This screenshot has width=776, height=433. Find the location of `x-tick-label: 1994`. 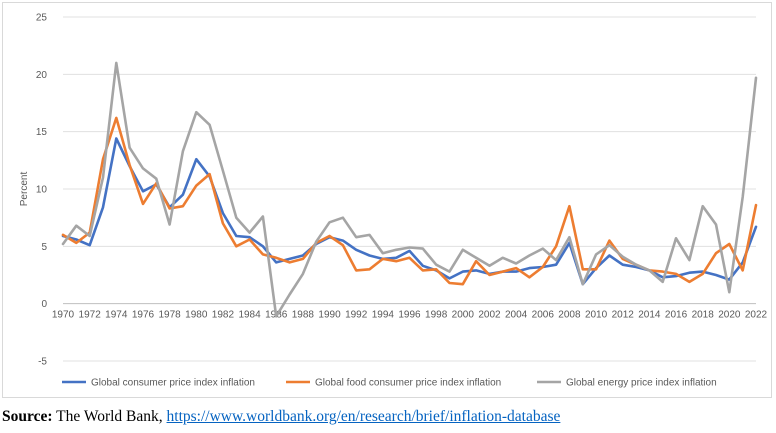

x-tick-label: 1994 is located at coordinates (383, 315).